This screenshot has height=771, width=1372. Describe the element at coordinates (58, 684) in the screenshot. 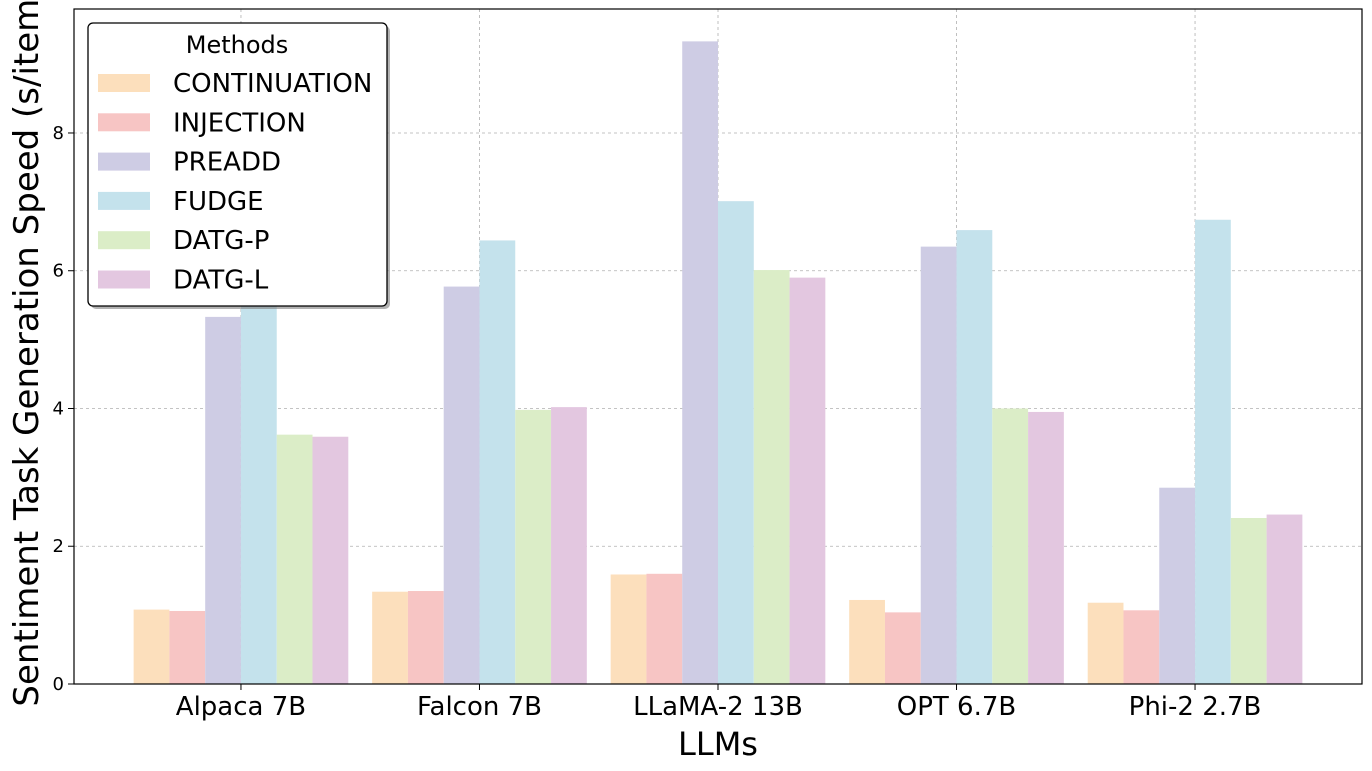

I see `y-tick-label: 0` at that location.